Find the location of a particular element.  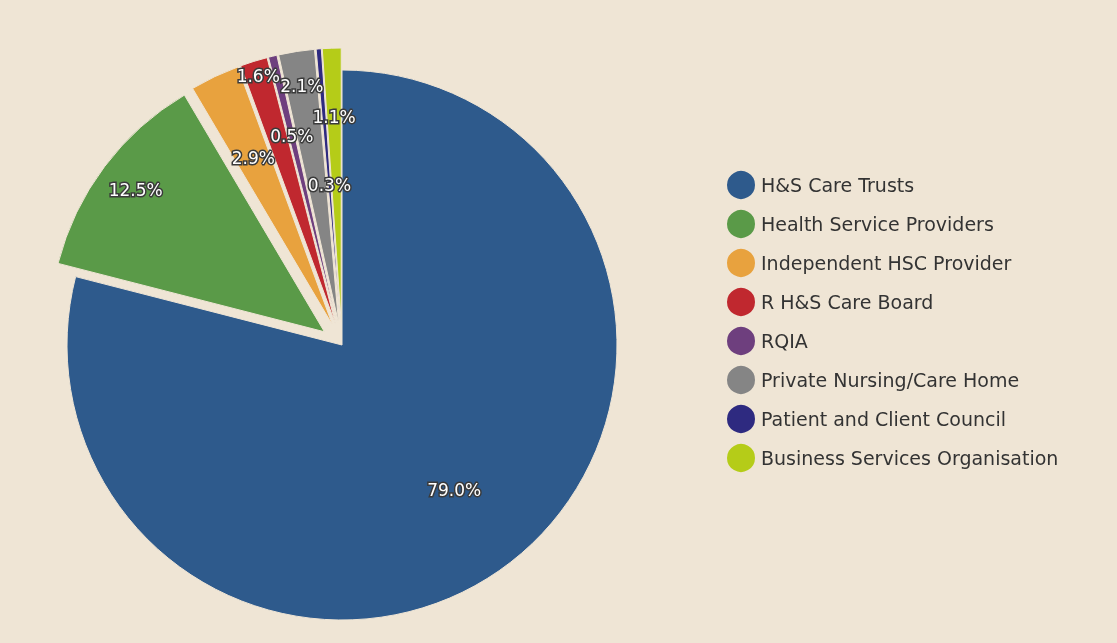

legend-label: Business Services Organisation is located at coordinates (910, 458).